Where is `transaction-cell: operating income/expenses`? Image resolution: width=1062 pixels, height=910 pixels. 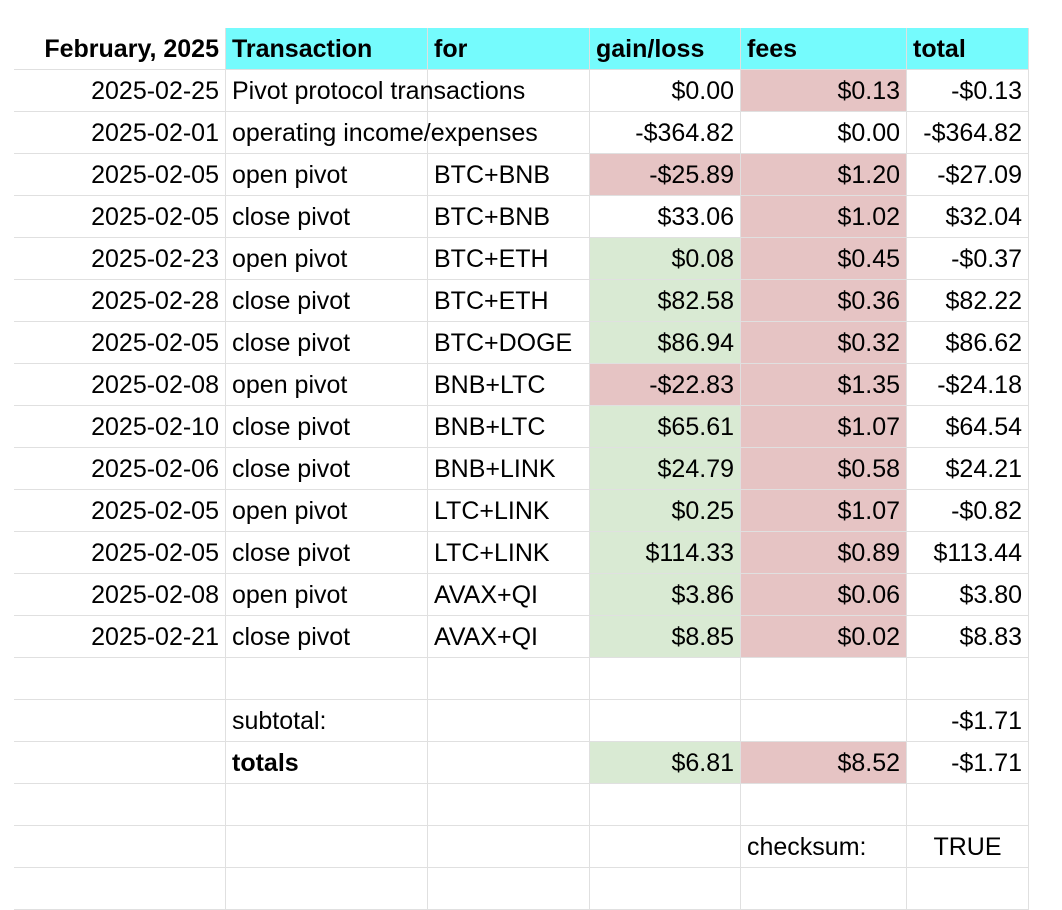 transaction-cell: operating income/expenses is located at coordinates (382, 133).